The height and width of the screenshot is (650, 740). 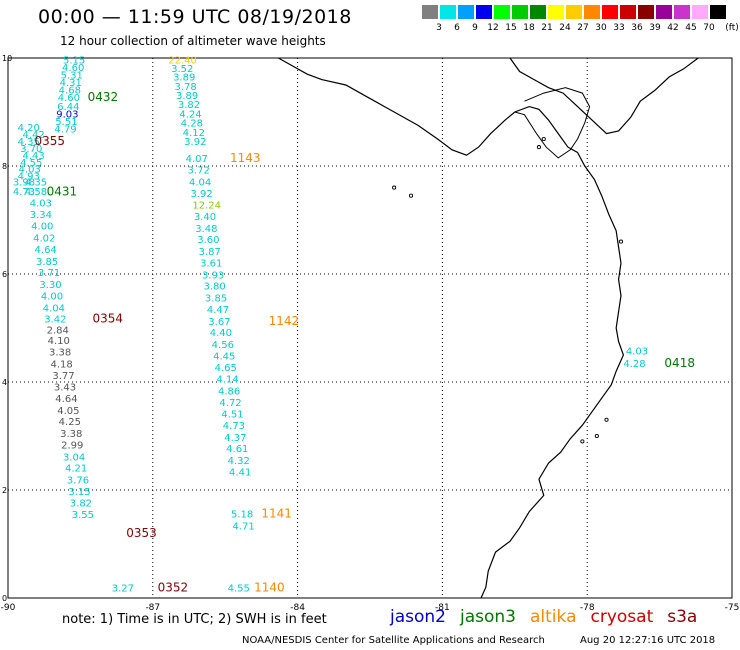 I want to click on wave-height-label: 4.14, so click(x=228, y=380).